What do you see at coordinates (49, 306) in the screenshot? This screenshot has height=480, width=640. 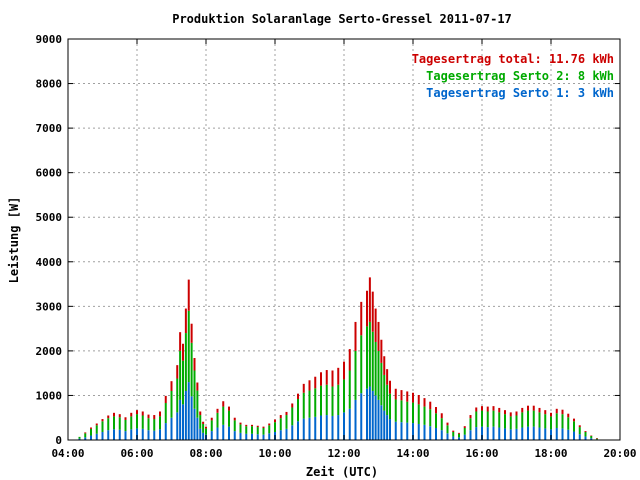 I see `y-tick-label: 3000` at bounding box center [49, 306].